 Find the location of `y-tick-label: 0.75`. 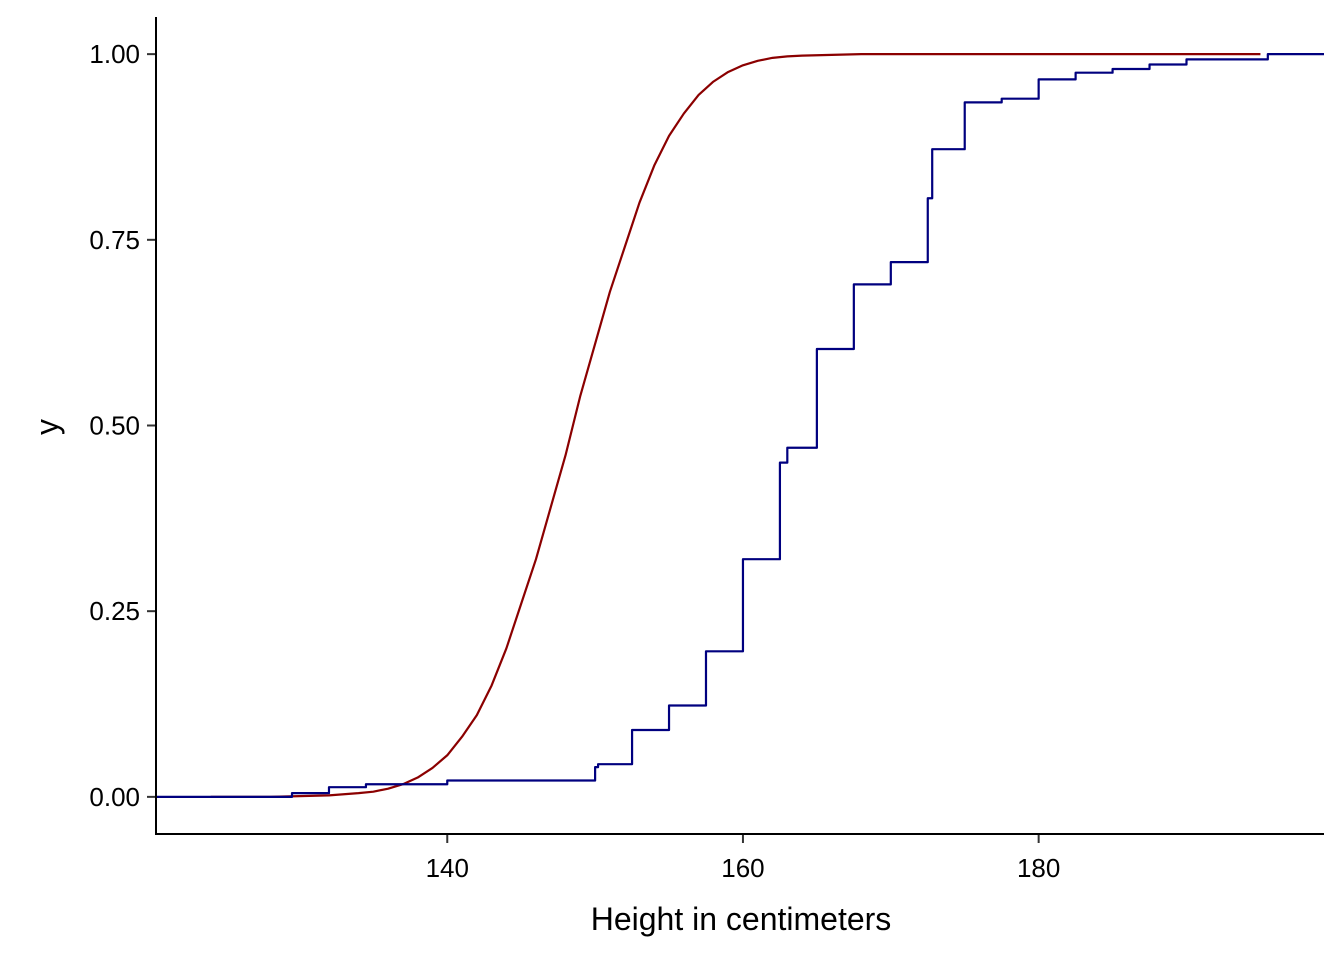

y-tick-label: 0.75 is located at coordinates (114, 240).